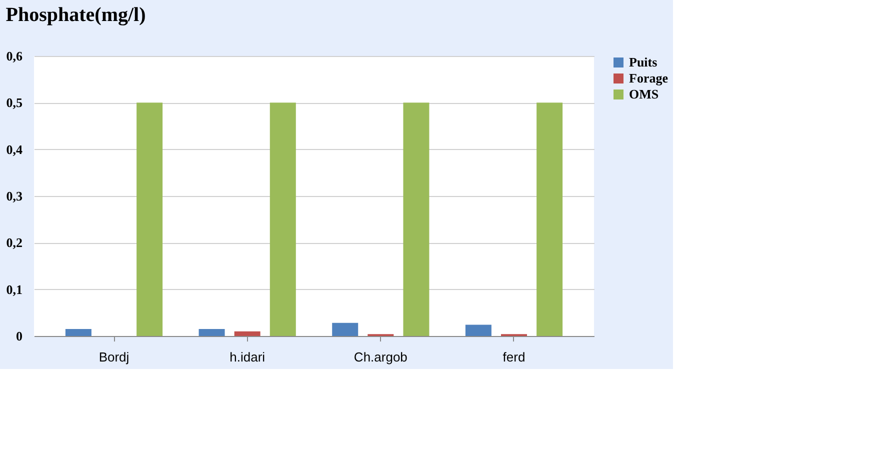 The height and width of the screenshot is (450, 877). I want to click on legend-label: Forage, so click(648, 78).